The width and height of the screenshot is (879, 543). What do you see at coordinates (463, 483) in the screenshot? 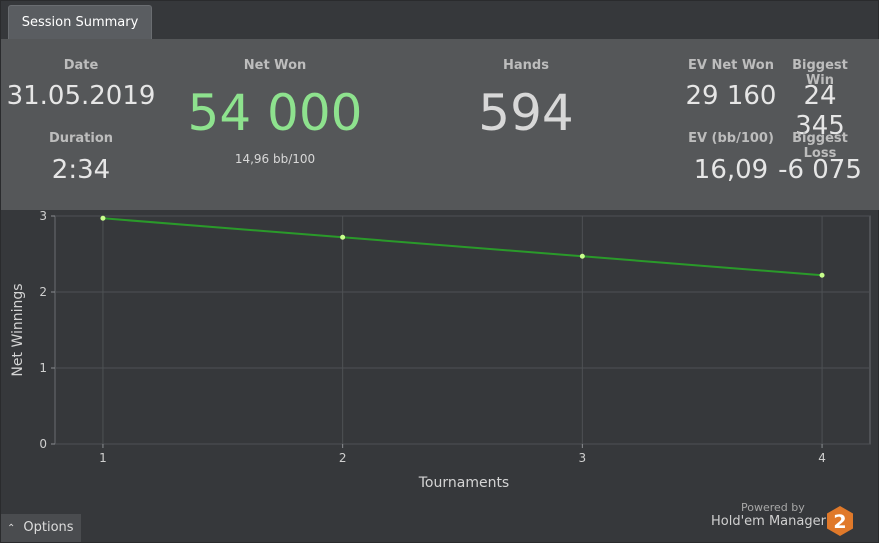
I see `x-axis-label: Tournaments` at bounding box center [463, 483].